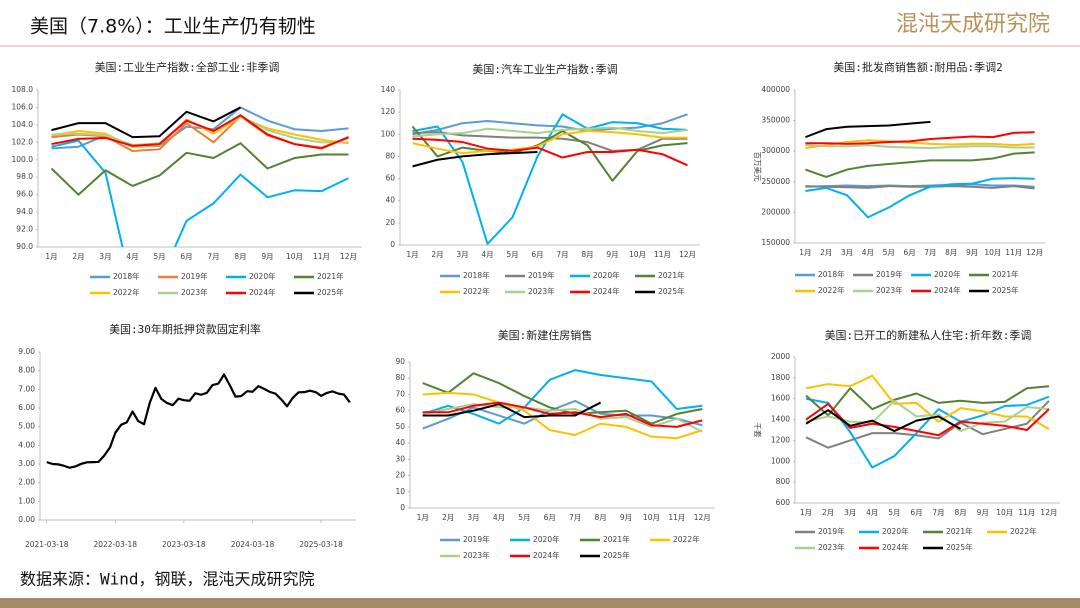 Image resolution: width=1080 pixels, height=608 pixels. What do you see at coordinates (23, 106) in the screenshot?
I see `y-tick-label: 106.0` at bounding box center [23, 106].